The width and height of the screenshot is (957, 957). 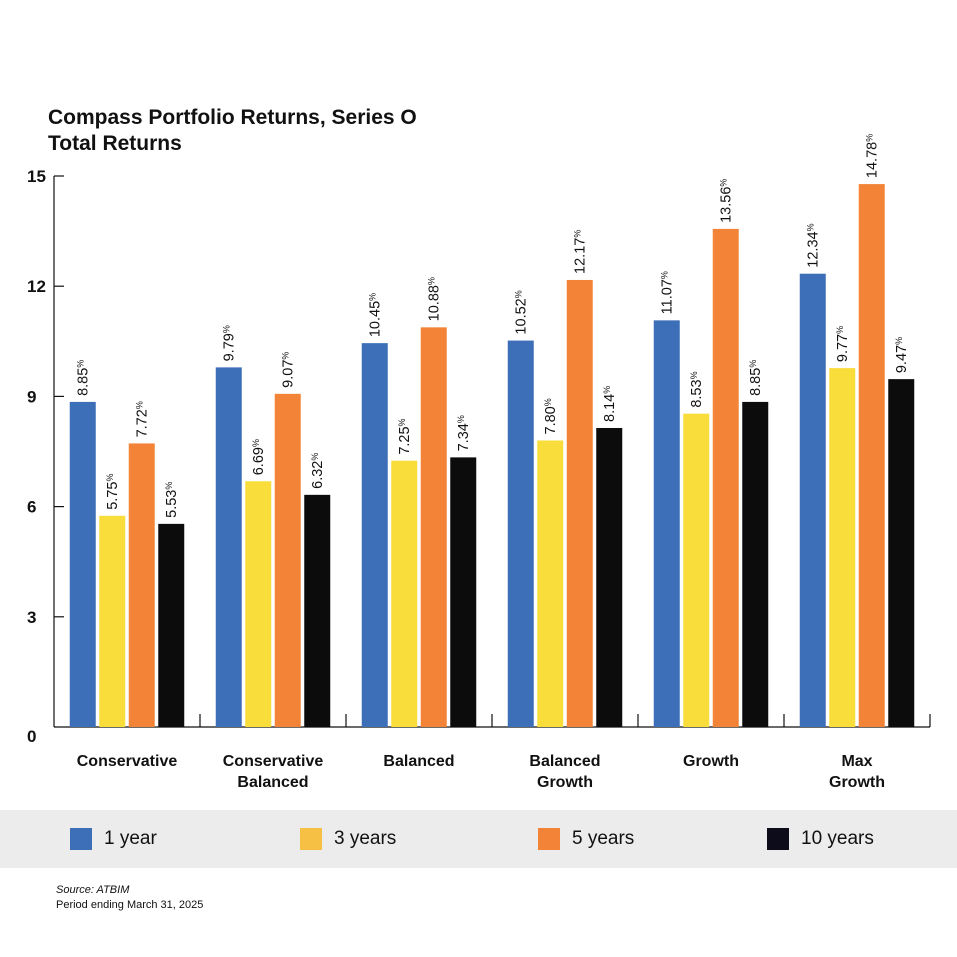 What do you see at coordinates (374, 535) in the screenshot?
I see `bar-balanced-1-year` at bounding box center [374, 535].